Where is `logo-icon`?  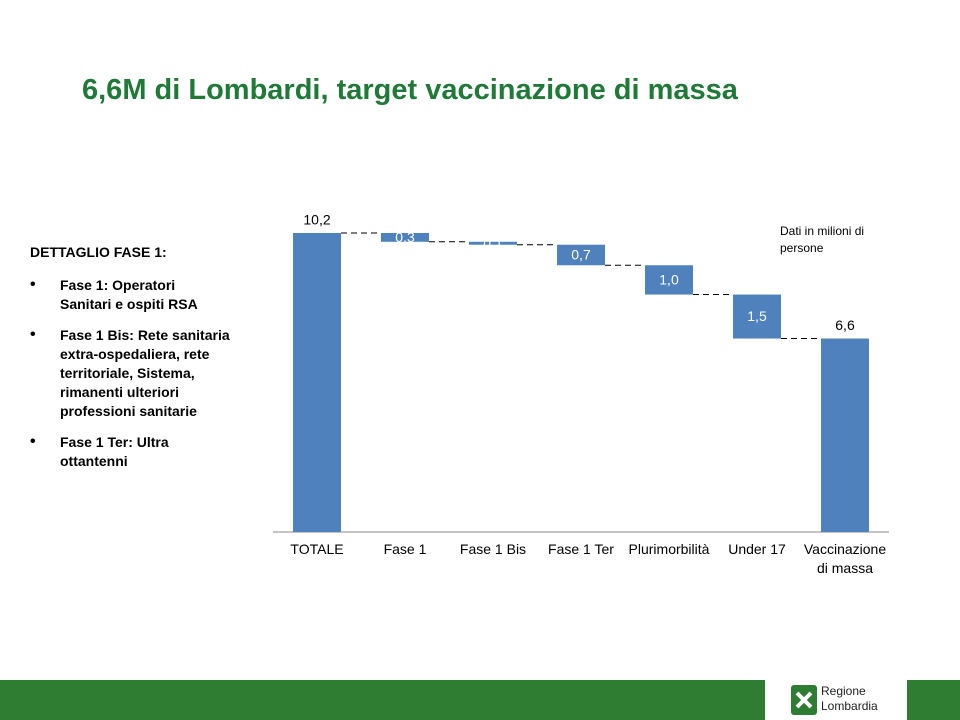
logo-icon is located at coordinates (804, 700).